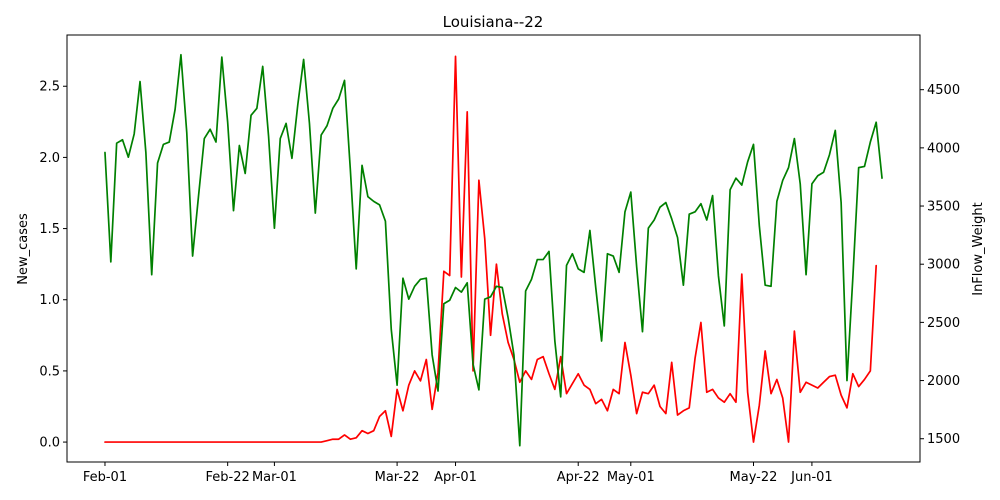 The width and height of the screenshot is (1000, 500). I want to click on y-axis-right-label: InFlow_Weight, so click(978, 249).